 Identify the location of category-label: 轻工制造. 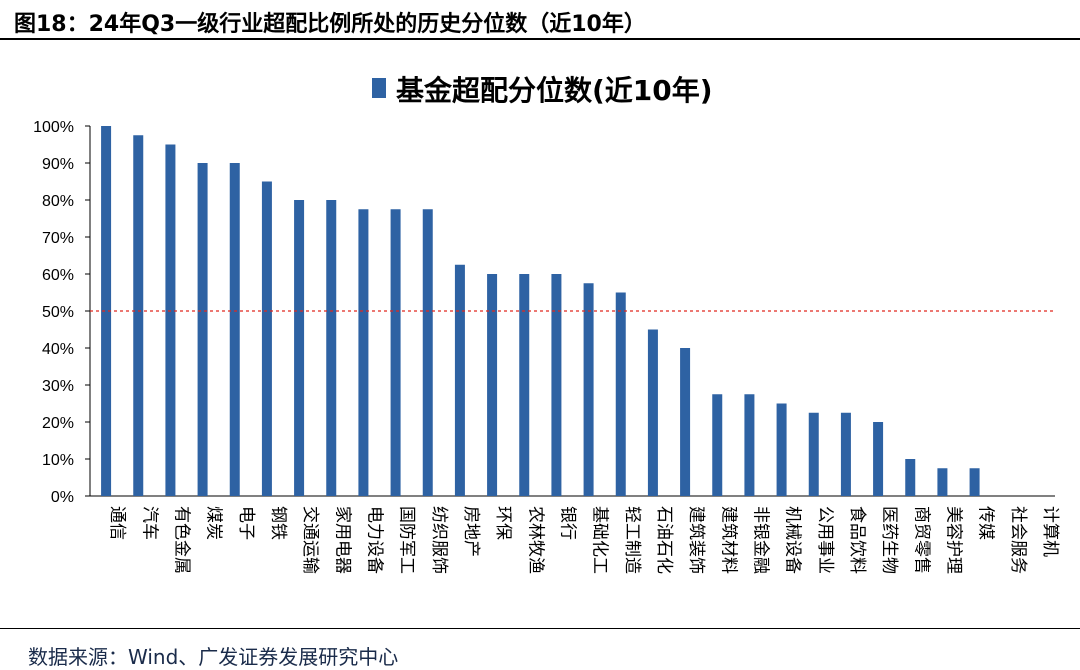
(632, 540).